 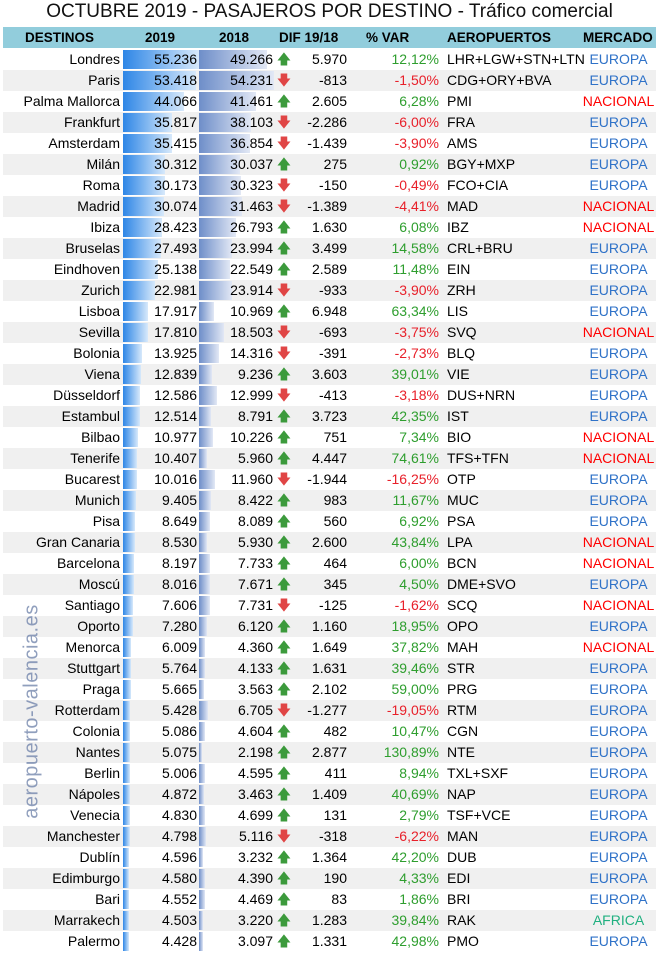 I want to click on value-2018: 18.503, so click(x=237, y=332).